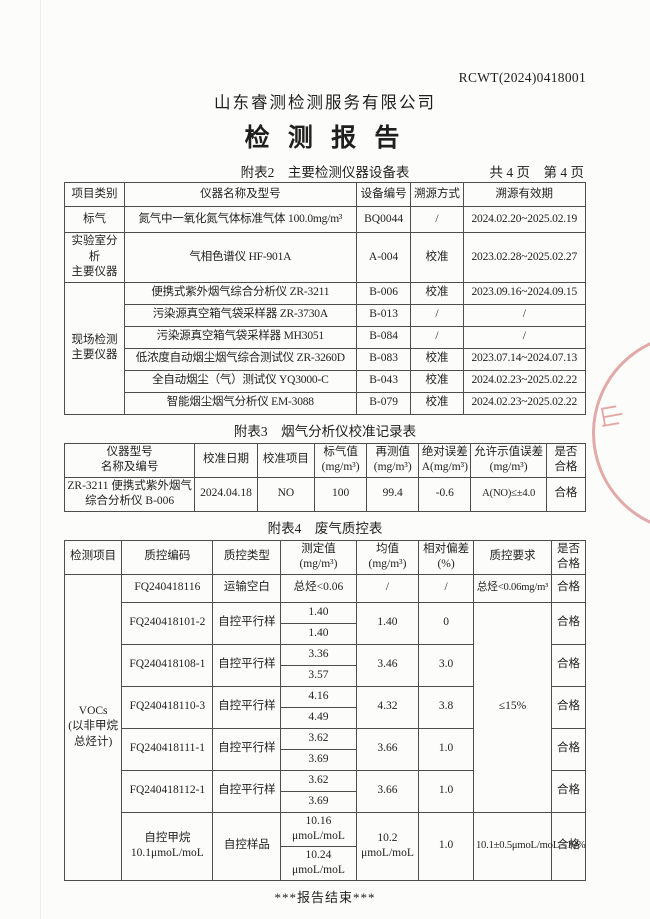 This screenshot has width=650, height=919. What do you see at coordinates (524, 194) in the screenshot?
I see `col-trace-validity: 溯源有效期` at bounding box center [524, 194].